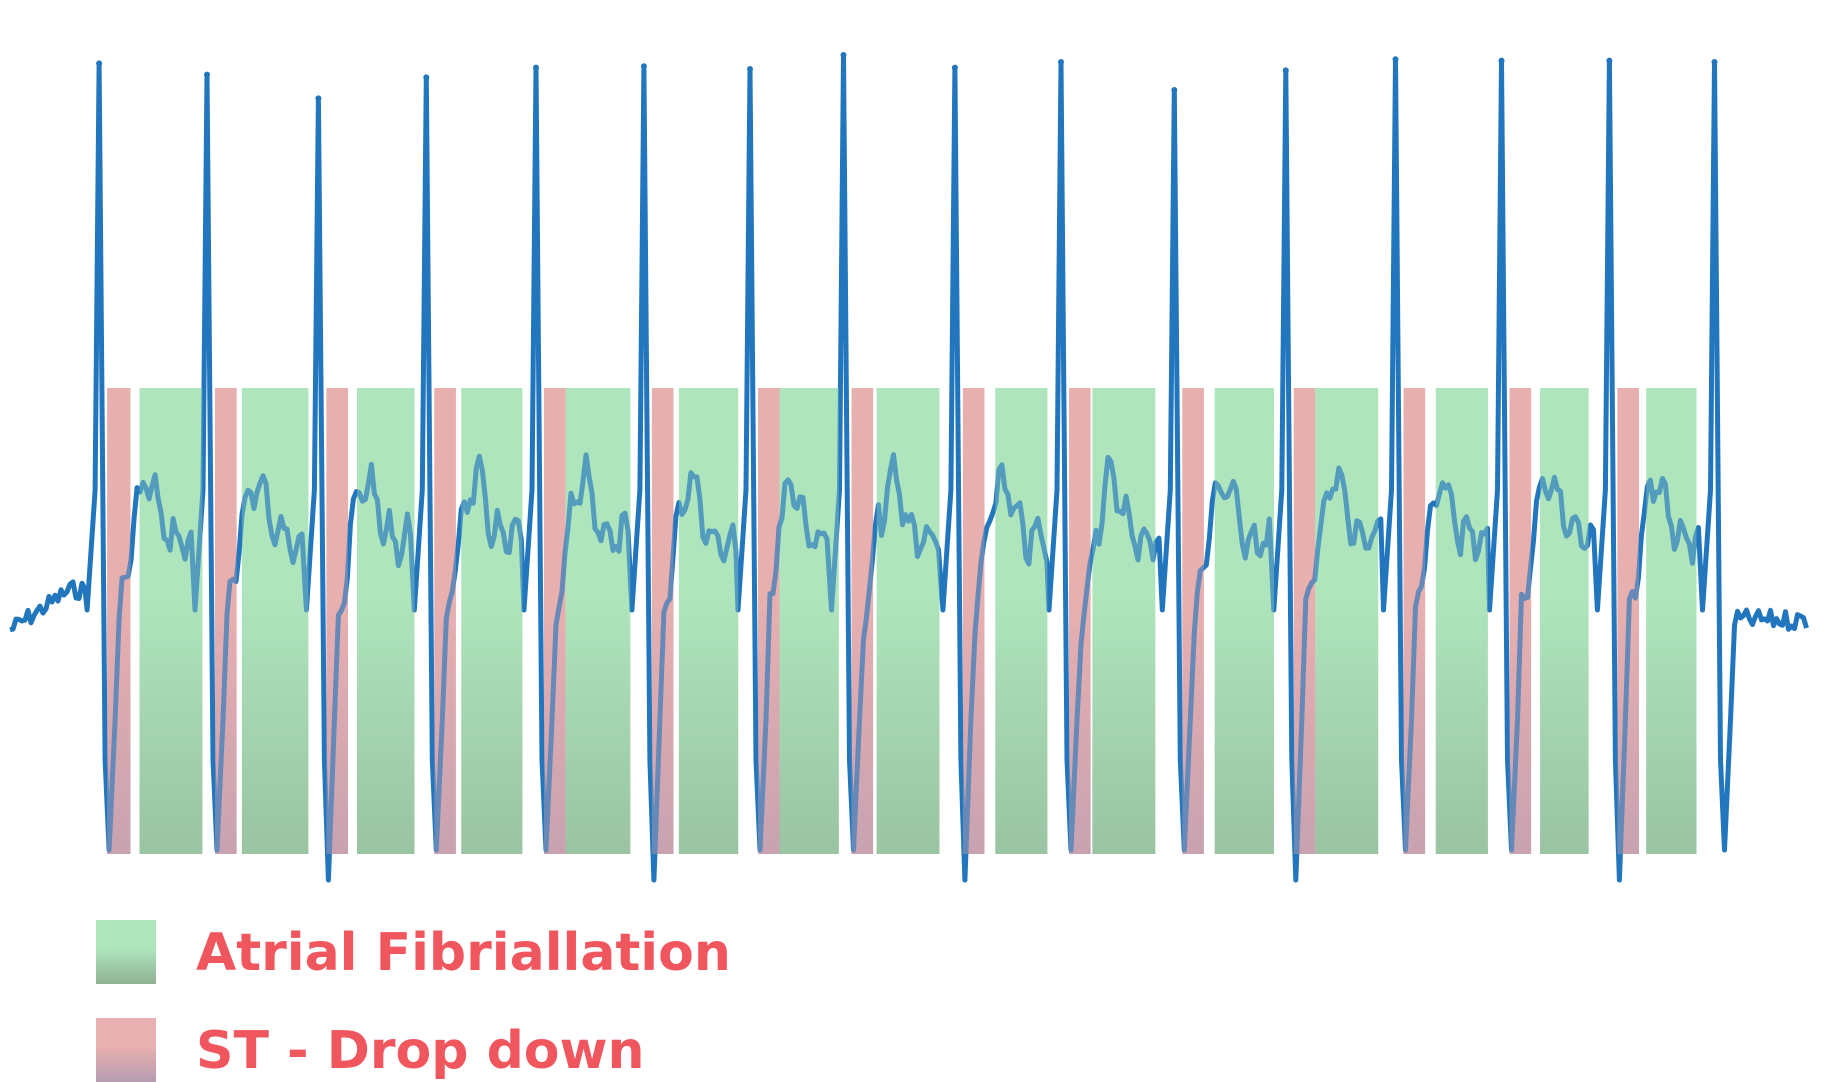 The height and width of the screenshot is (1082, 1836). What do you see at coordinates (413, 1001) in the screenshot?
I see `legend: Atrial Fibriallation ST - Drop down` at bounding box center [413, 1001].